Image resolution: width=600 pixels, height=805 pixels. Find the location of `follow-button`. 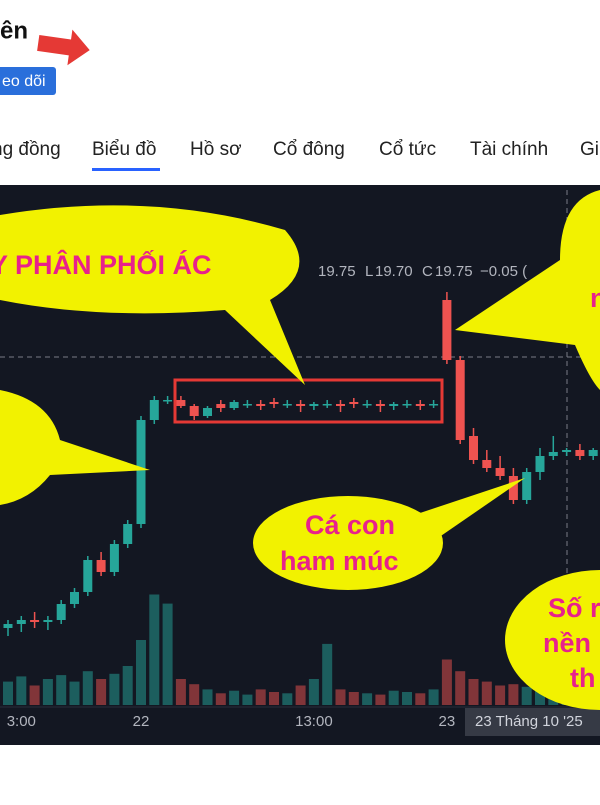

follow-button is located at coordinates (28, 81).